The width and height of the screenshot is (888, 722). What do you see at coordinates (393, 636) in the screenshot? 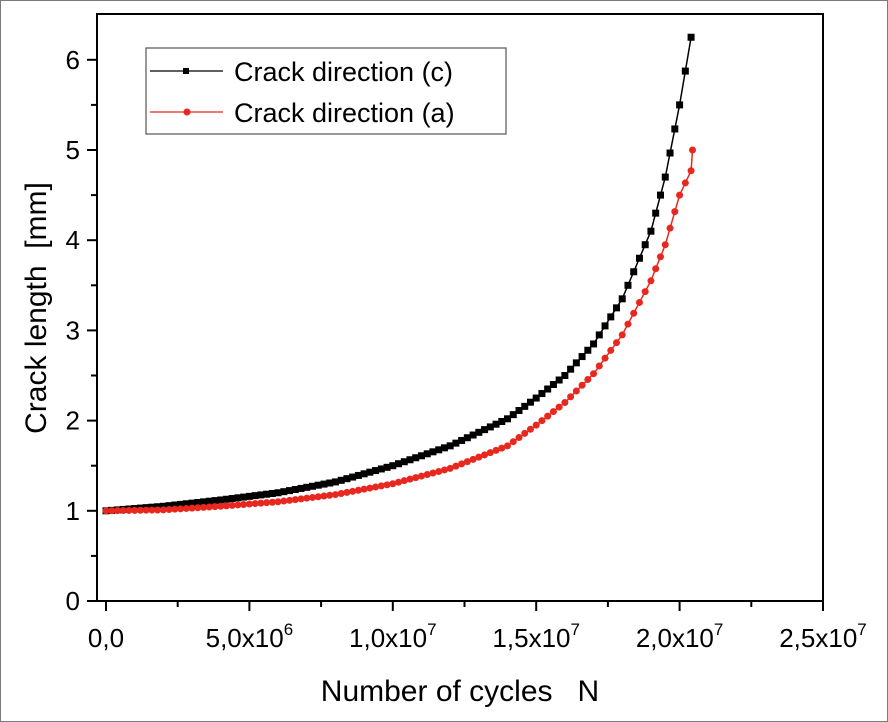
I see `x-tick-label: 1,0x10⁷` at bounding box center [393, 636].